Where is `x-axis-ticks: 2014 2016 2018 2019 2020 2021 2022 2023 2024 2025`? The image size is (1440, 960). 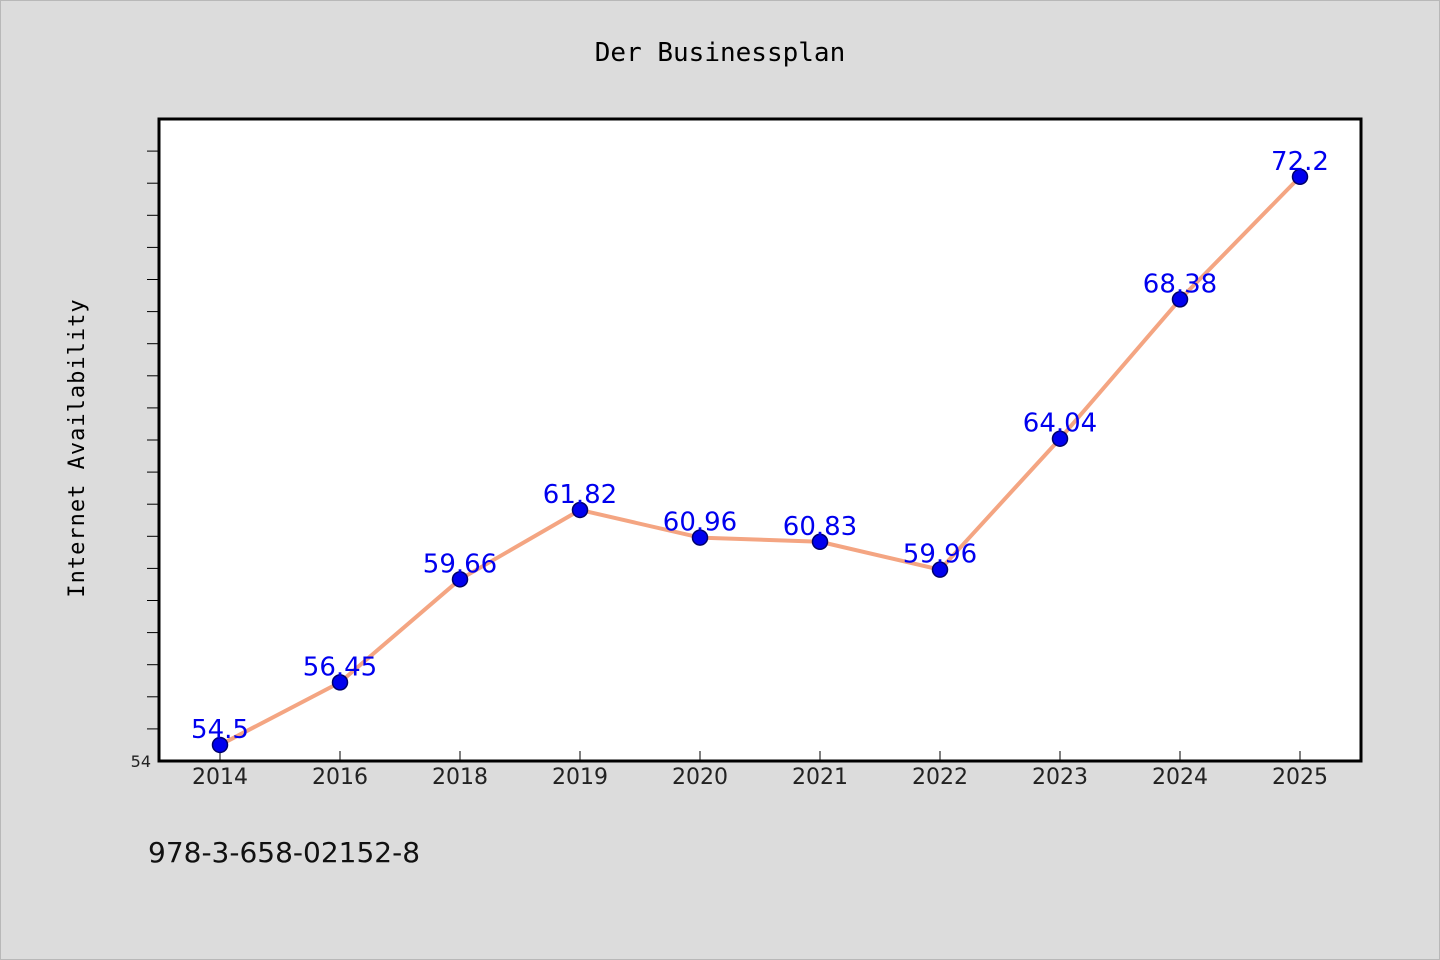 x-axis-ticks: 2014 2016 2018 2019 2020 2021 2022 2023 2024 2025 is located at coordinates (760, 770).